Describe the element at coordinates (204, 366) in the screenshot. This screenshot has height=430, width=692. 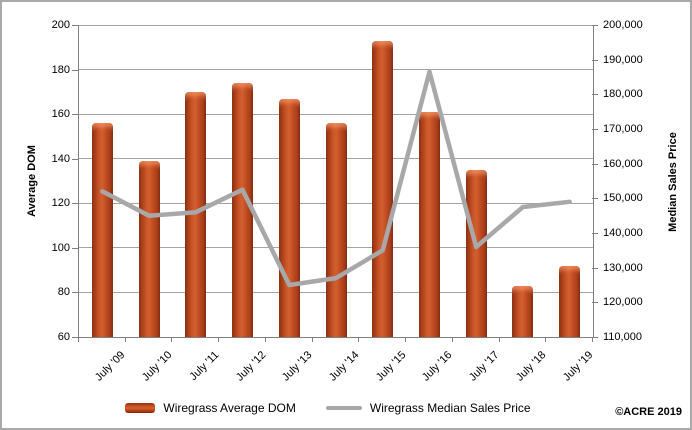
I see `x-axis-label: July '11` at that location.